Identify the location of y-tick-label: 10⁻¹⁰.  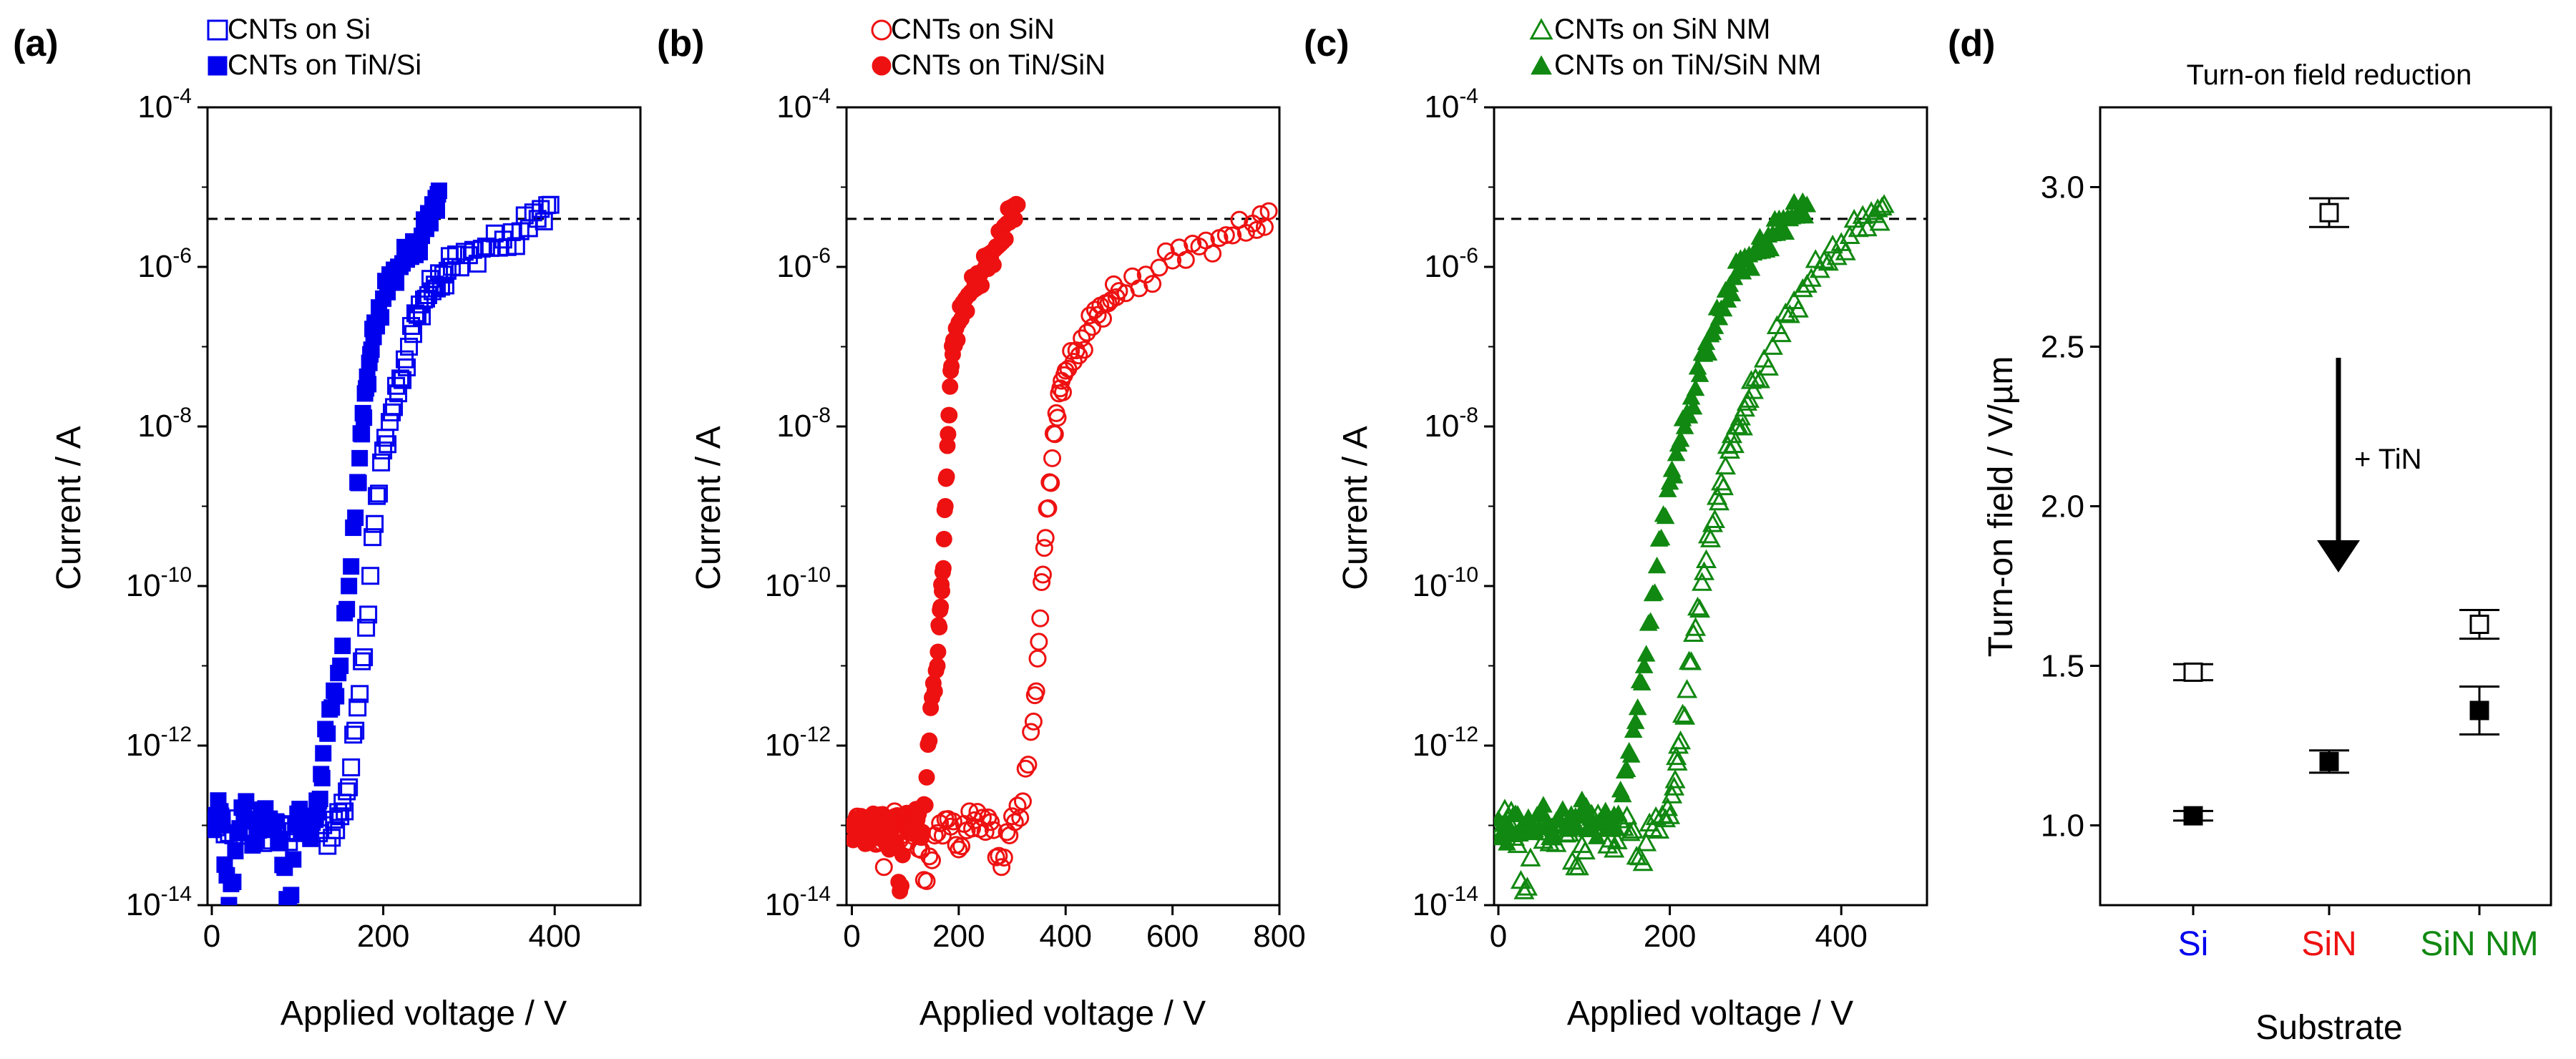
(159, 583).